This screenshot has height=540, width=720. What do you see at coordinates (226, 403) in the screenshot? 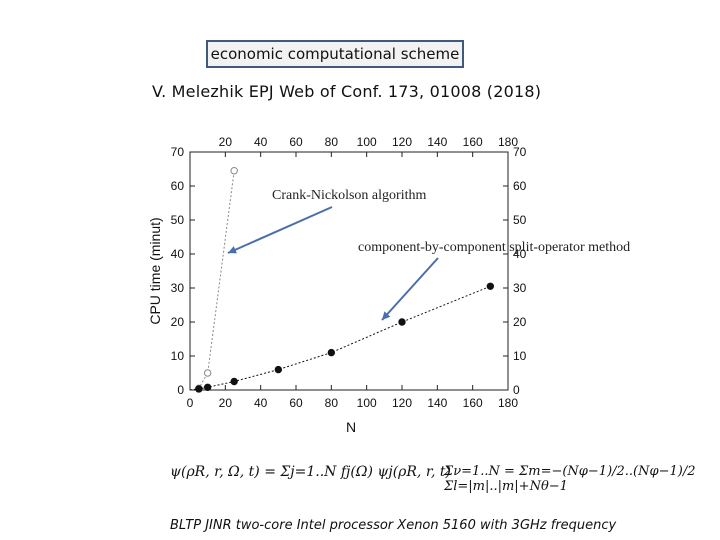
I see `x-tick-label: 20` at bounding box center [226, 403].